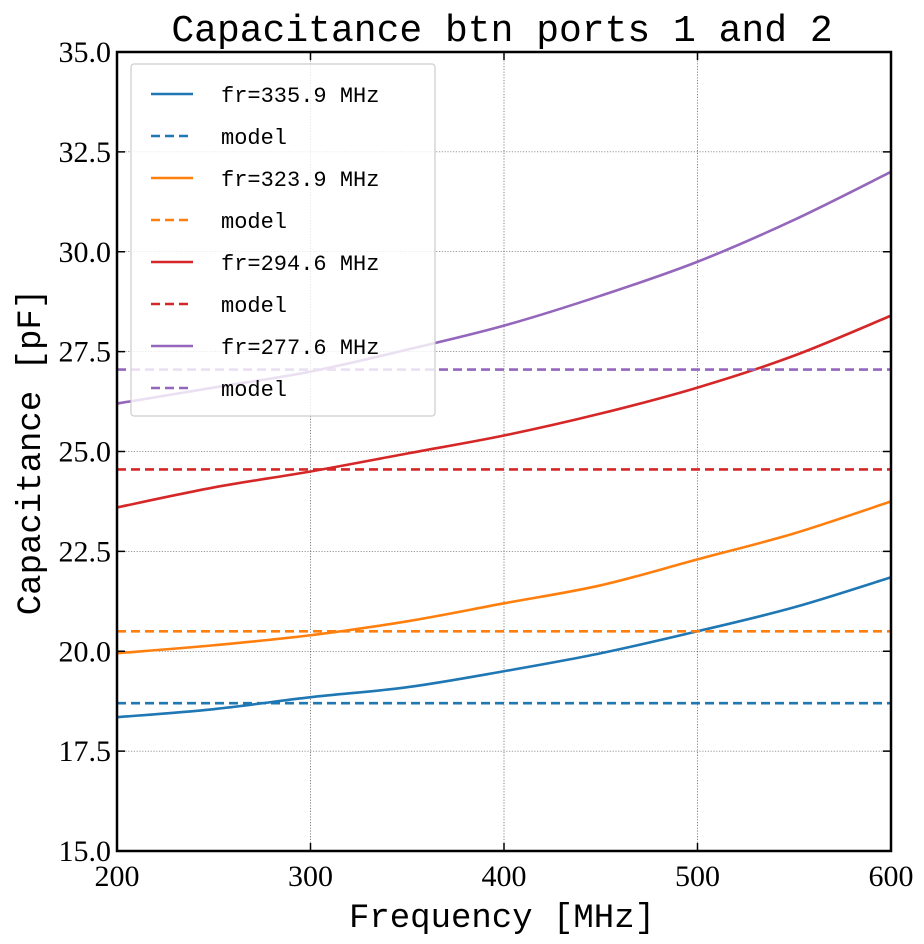 The image size is (924, 944). I want to click on x-tick-label: 200, so click(117, 876).